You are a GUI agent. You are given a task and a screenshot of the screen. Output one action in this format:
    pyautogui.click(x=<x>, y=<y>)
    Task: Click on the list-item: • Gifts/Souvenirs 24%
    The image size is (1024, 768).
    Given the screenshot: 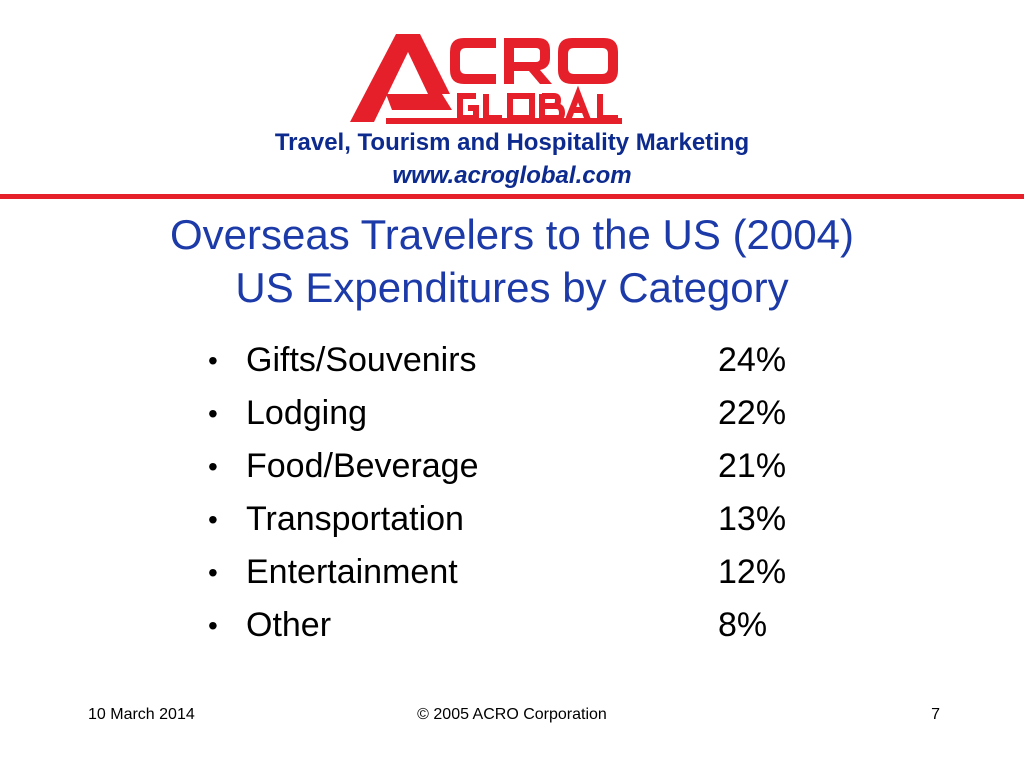 What is the action you would take?
    pyautogui.click(x=528, y=360)
    